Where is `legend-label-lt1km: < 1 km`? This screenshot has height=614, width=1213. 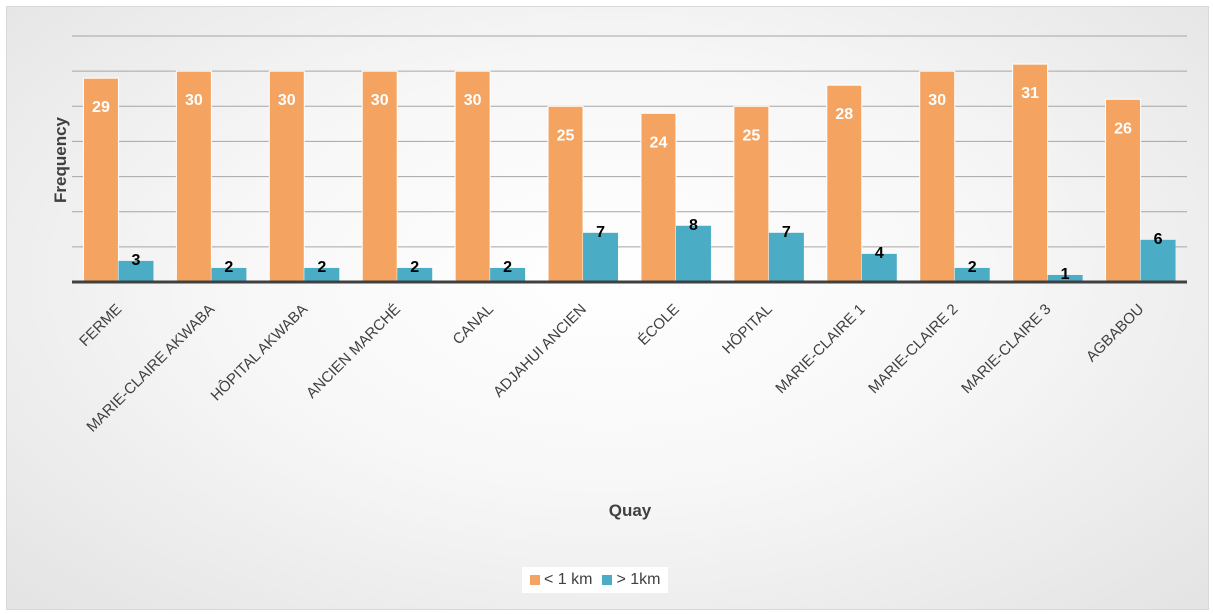 legend-label-lt1km: < 1 km is located at coordinates (568, 579).